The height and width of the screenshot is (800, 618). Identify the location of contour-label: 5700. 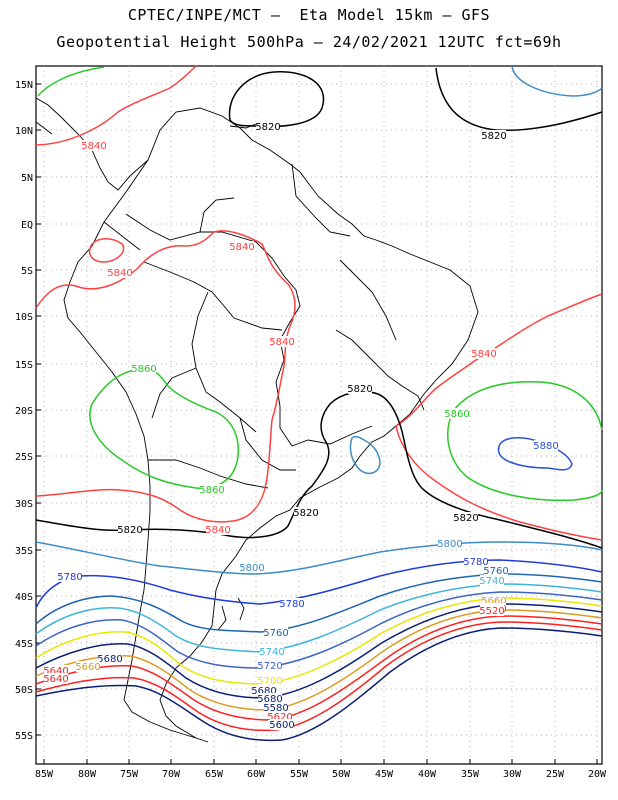
(269, 681).